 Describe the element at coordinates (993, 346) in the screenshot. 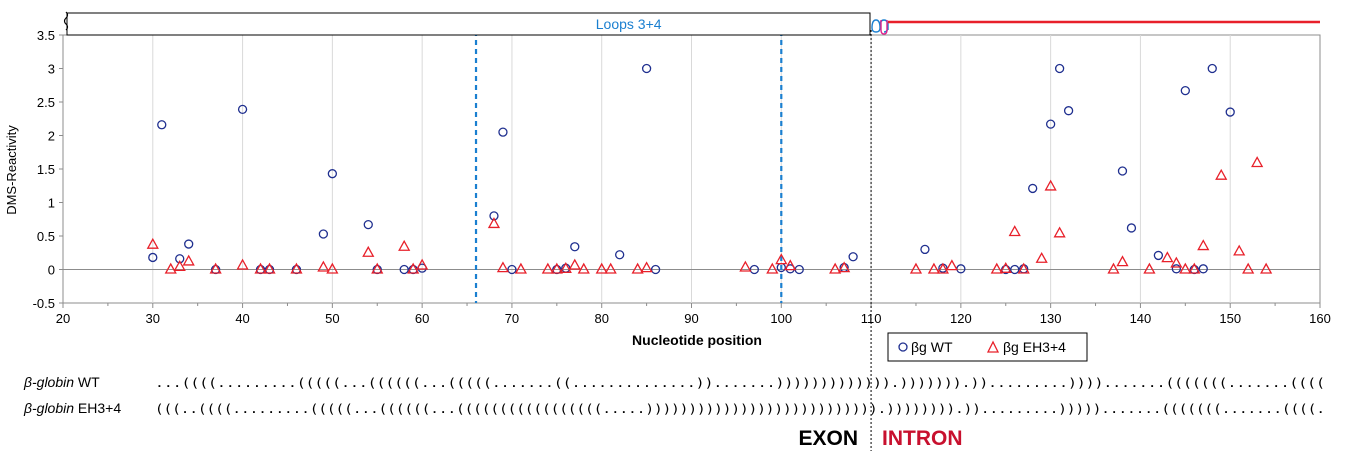

I see `legend-eh-marker` at that location.